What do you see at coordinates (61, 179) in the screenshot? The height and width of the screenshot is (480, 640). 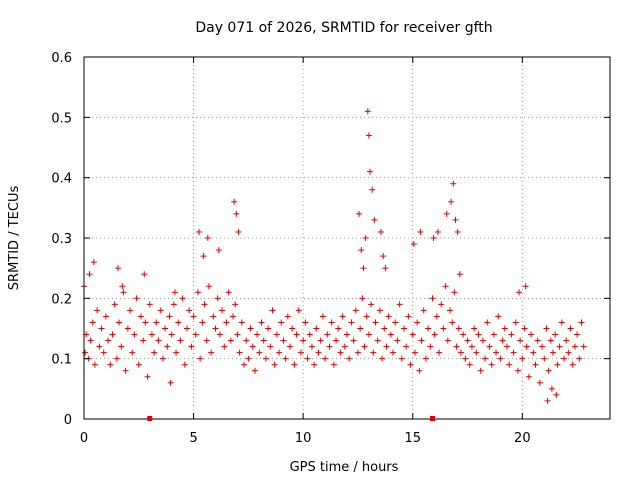 I see `y-tick-label: 0.4` at bounding box center [61, 179].